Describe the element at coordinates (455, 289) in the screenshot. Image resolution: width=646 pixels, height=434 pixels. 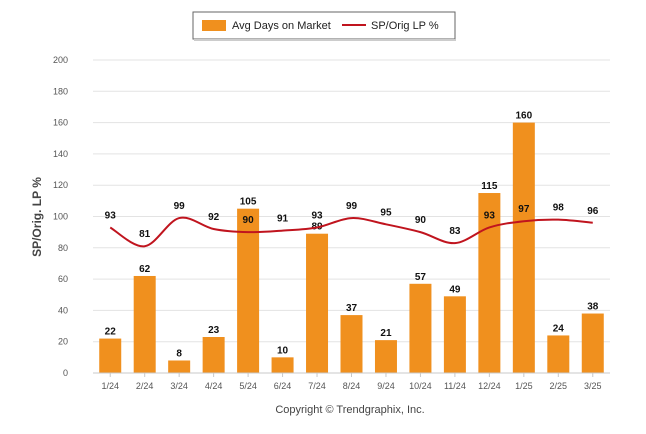
I see `bar-value-label: 49` at that location.